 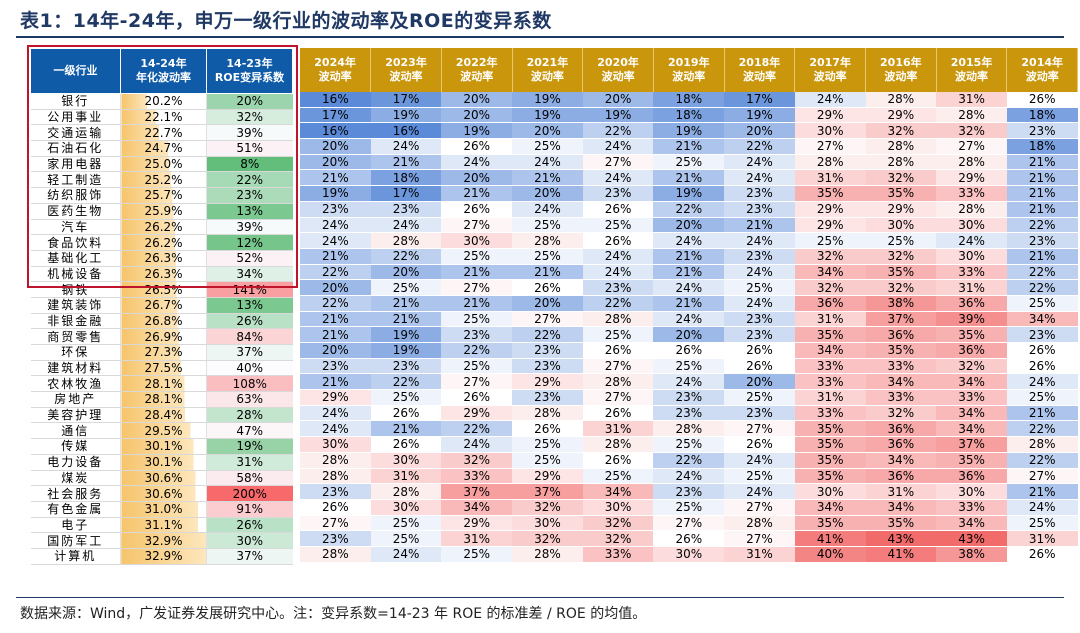 What do you see at coordinates (163, 305) in the screenshot?
I see `volatility-cell: 26.7%` at bounding box center [163, 305].